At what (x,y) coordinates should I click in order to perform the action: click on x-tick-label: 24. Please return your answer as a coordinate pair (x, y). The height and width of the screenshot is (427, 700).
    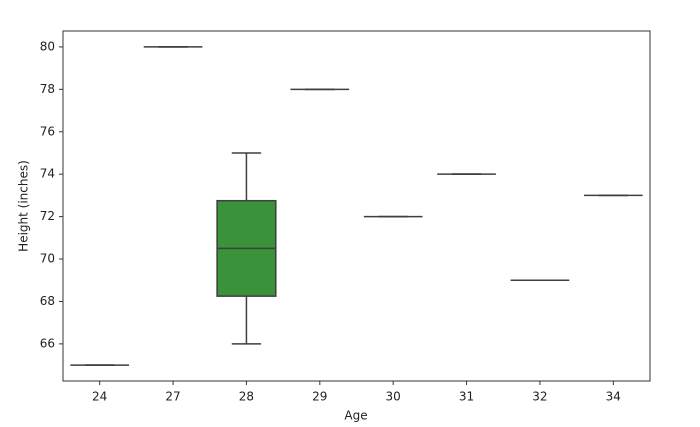
    Looking at the image, I should click on (99, 397).